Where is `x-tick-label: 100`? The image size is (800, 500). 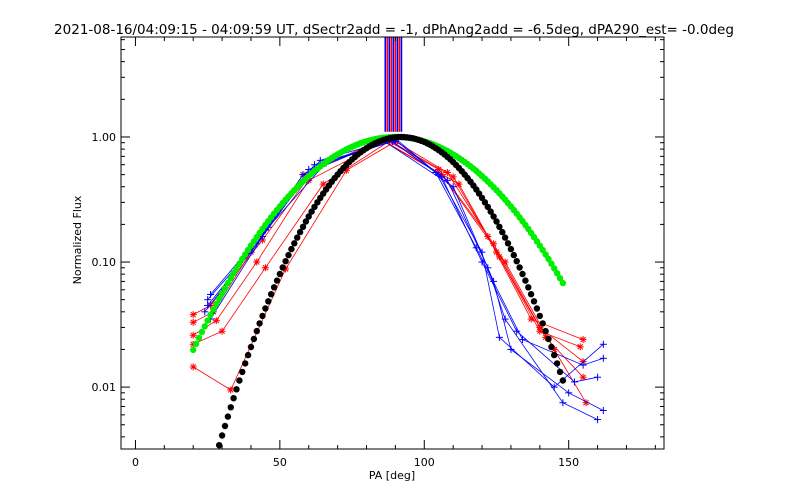 x-tick-label: 100 is located at coordinates (424, 462).